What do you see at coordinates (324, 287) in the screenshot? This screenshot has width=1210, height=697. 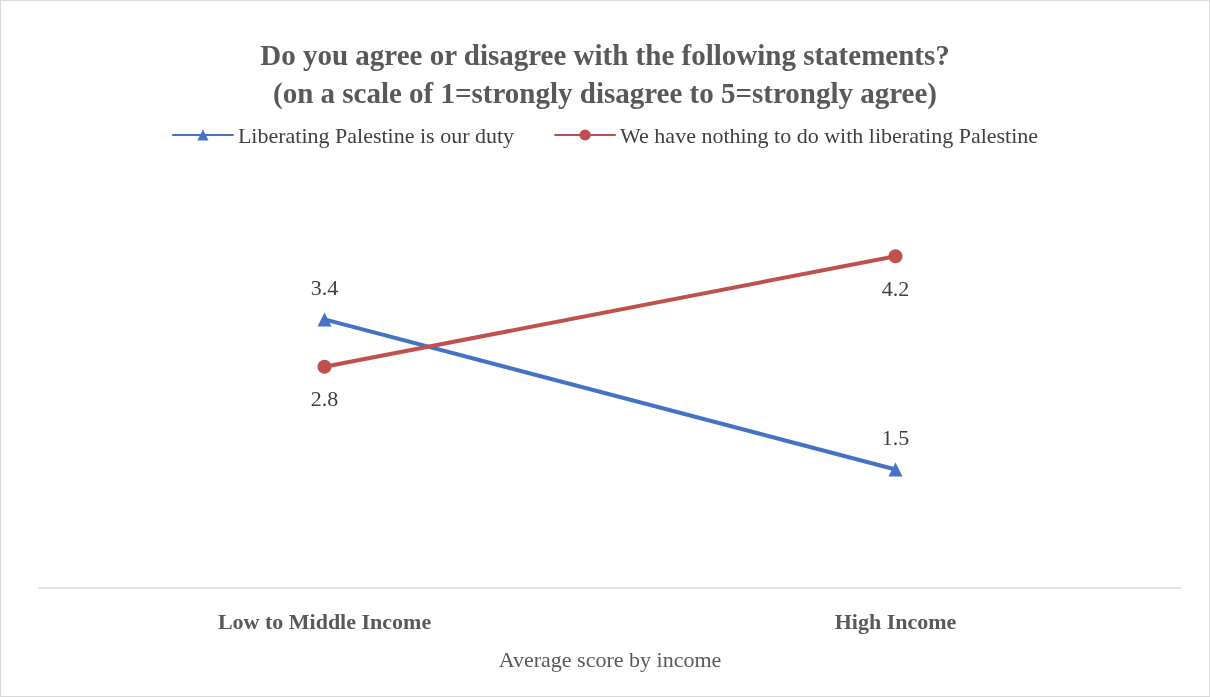 I see `data-label: 3.4` at bounding box center [324, 287].